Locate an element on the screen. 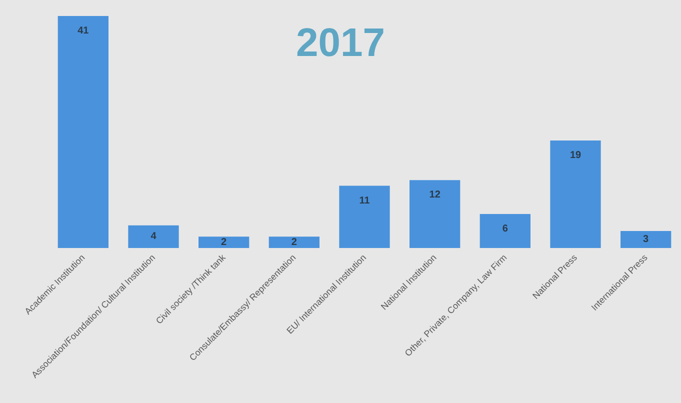  data-label: 4 is located at coordinates (153, 236).